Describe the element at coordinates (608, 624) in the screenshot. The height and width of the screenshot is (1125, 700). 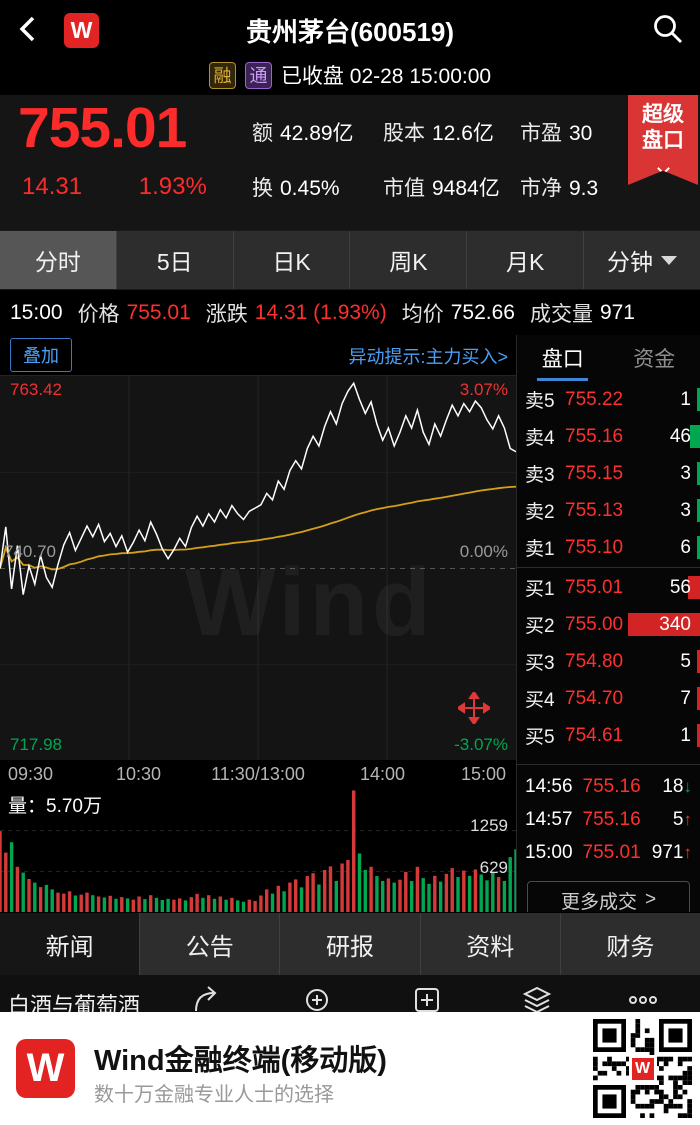
I see `bid-row-2: 买2 755.00 340` at that location.